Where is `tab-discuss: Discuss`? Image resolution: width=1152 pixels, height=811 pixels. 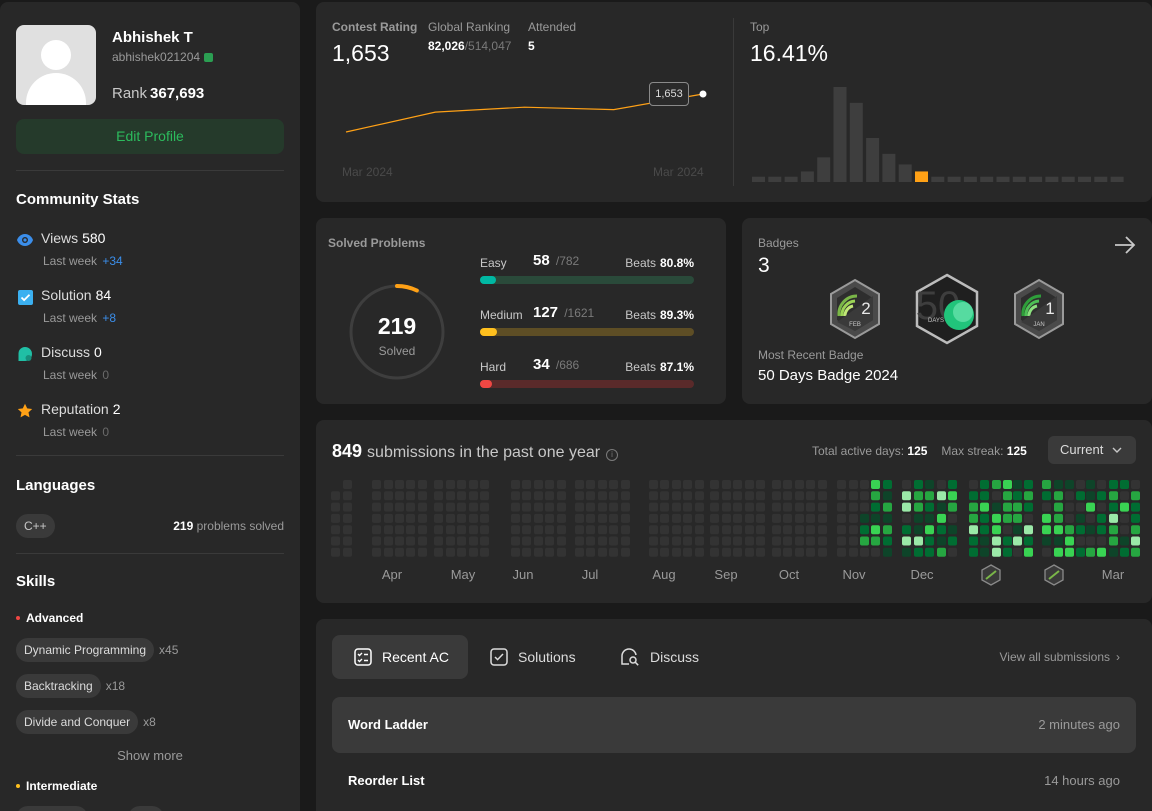
tab-discuss: Discuss is located at coordinates (659, 657).